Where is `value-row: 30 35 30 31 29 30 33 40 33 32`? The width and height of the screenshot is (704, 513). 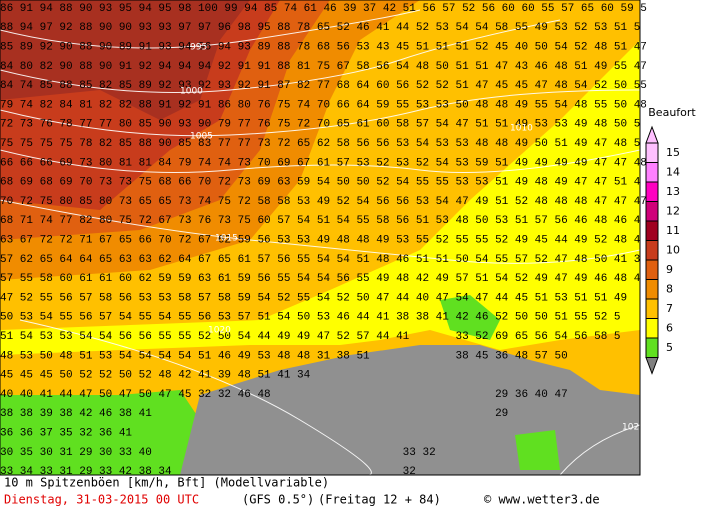 value-row: 30 35 30 31 29 30 33 40 33 32 is located at coordinates (218, 453).